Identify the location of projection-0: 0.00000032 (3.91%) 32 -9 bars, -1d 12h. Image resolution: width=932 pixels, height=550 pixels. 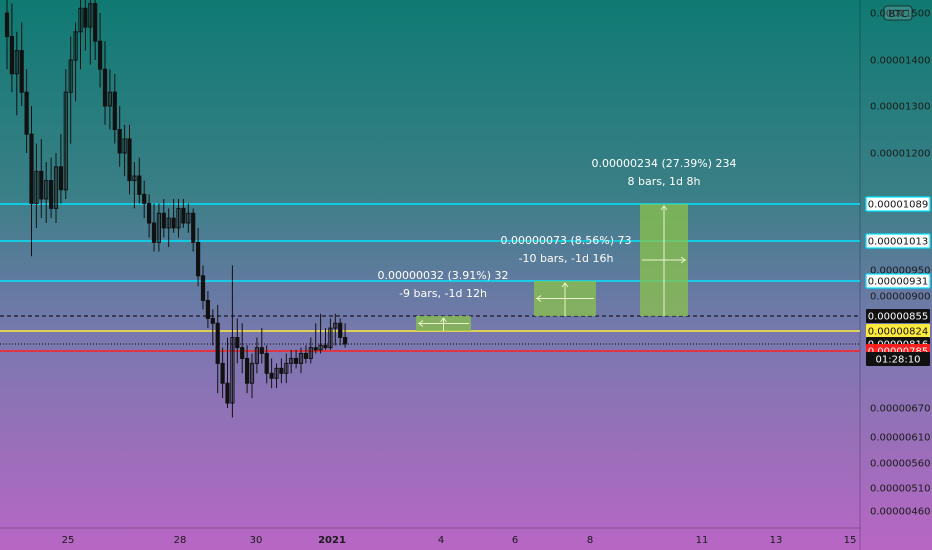
(443, 300).